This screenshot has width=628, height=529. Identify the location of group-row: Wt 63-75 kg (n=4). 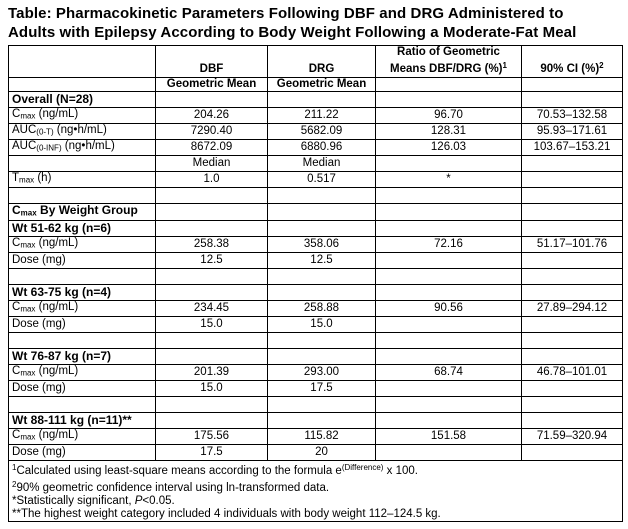
(315, 292).